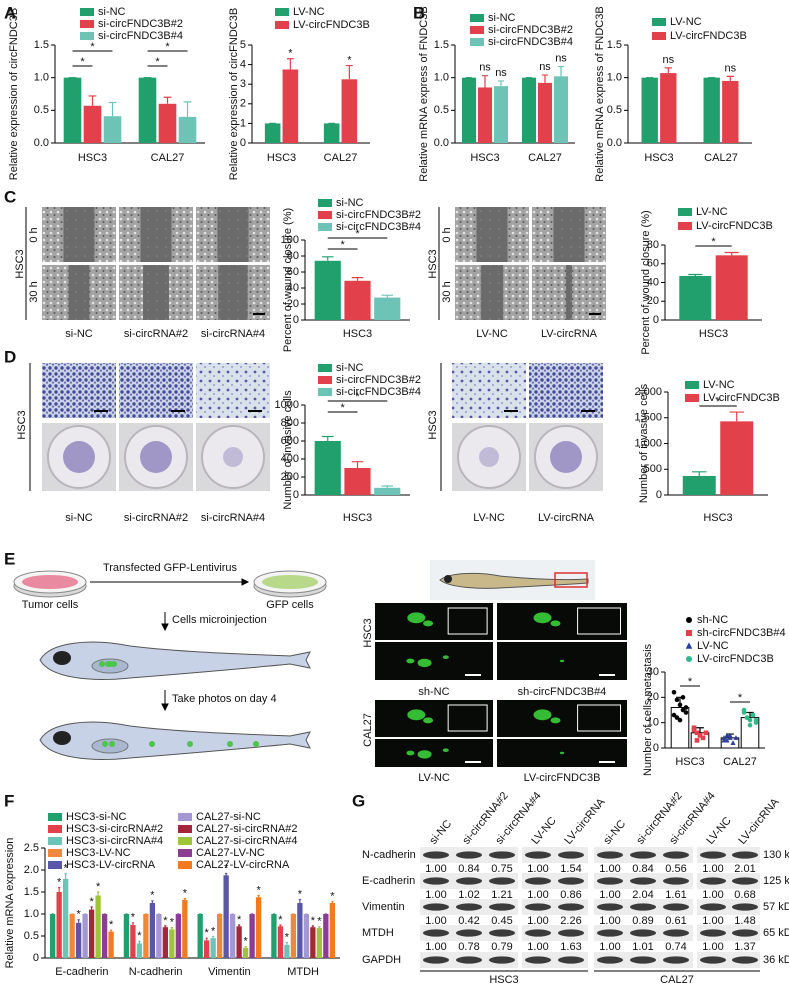 This screenshot has width=789, height=986. What do you see at coordinates (156, 518) in the screenshot?
I see `image-label: si-circRNA#2` at bounding box center [156, 518].